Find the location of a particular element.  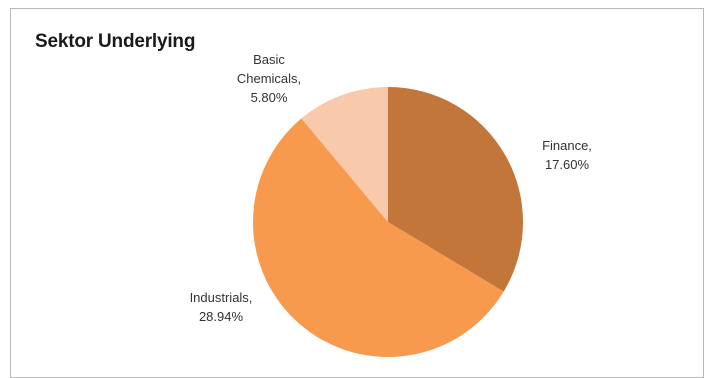

data-label-industrials: Industrials, 28.94% is located at coordinates (221, 307).